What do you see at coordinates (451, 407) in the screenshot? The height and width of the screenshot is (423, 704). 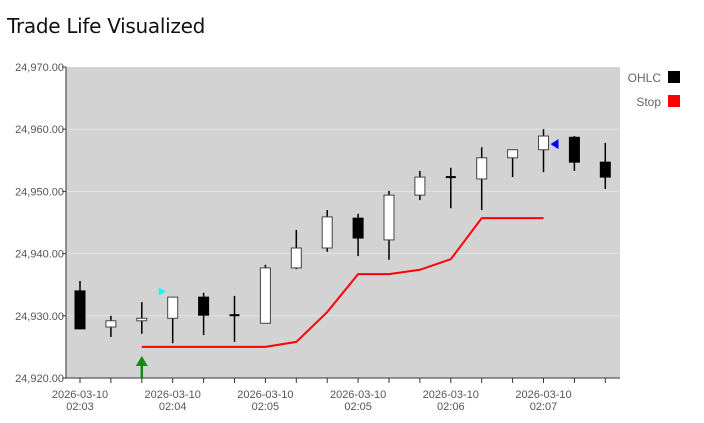 I see `x-tick-time: 02:06` at bounding box center [451, 407].